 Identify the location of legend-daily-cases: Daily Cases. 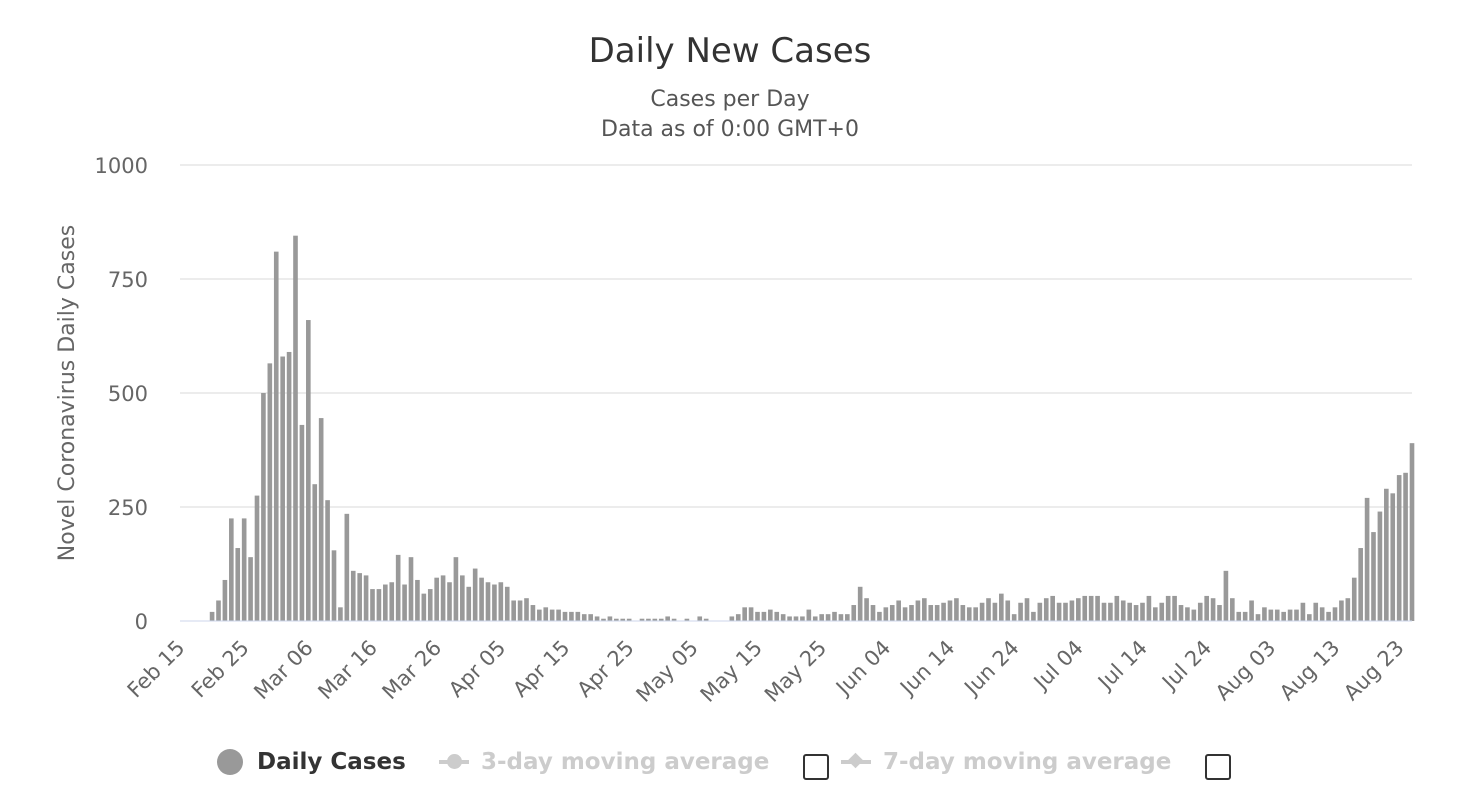
(311, 762).